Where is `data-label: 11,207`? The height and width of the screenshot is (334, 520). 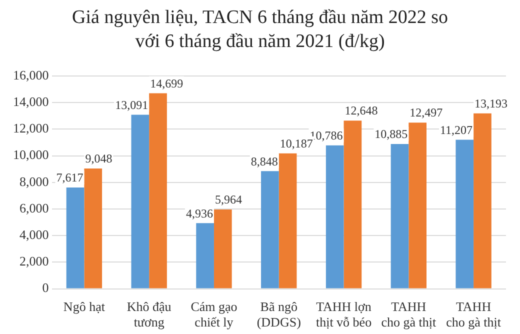
data-label: 11,207 is located at coordinates (456, 129).